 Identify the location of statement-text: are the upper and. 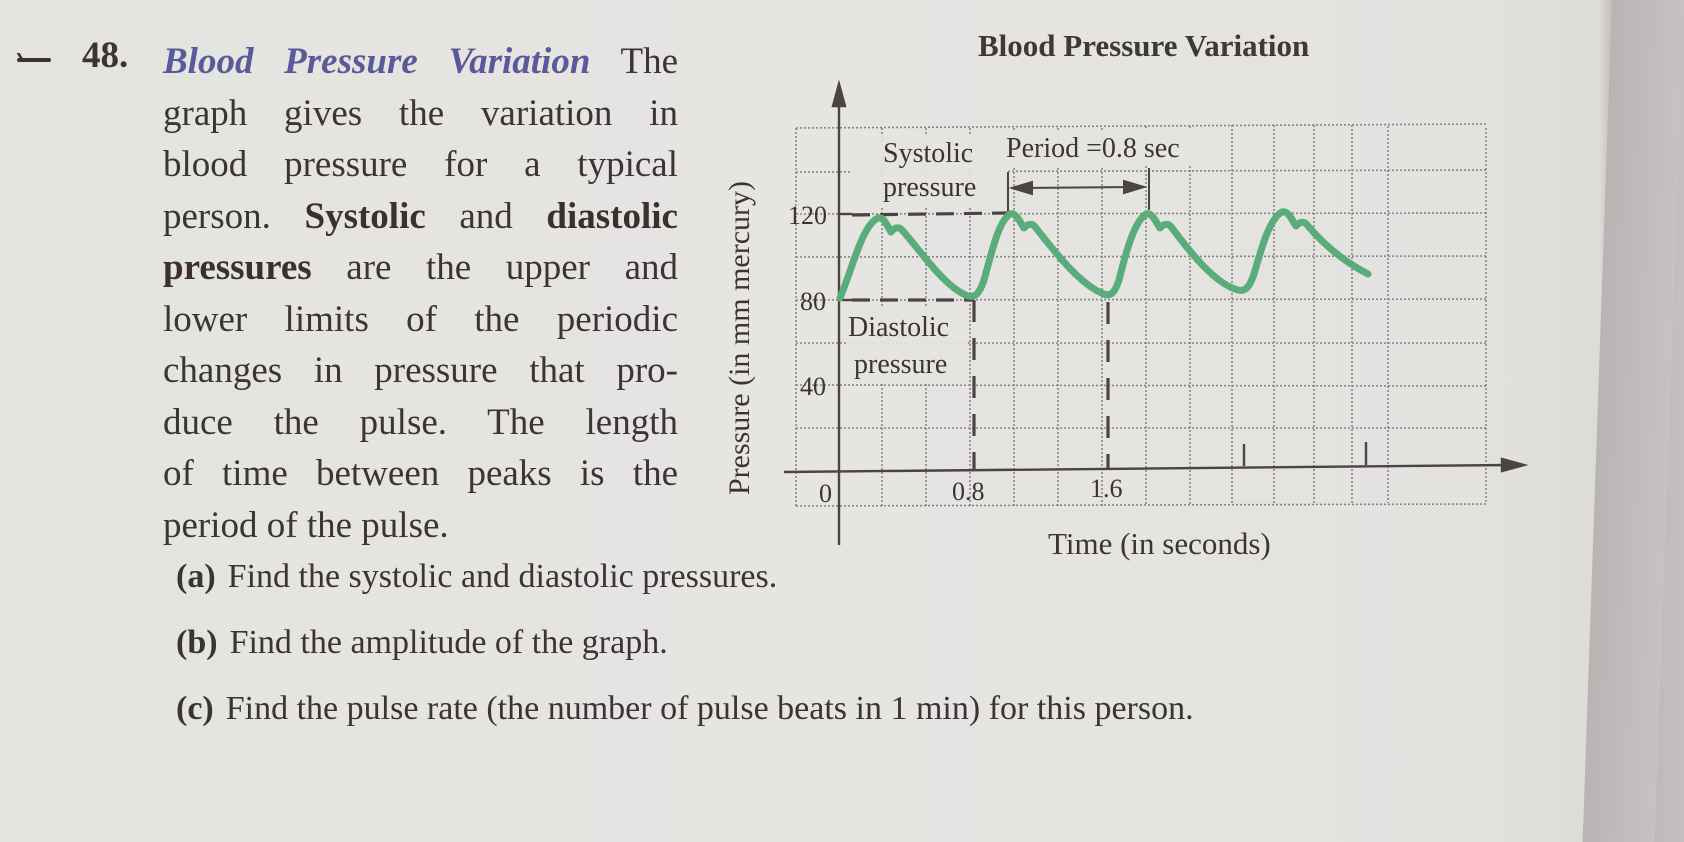
(494, 267).